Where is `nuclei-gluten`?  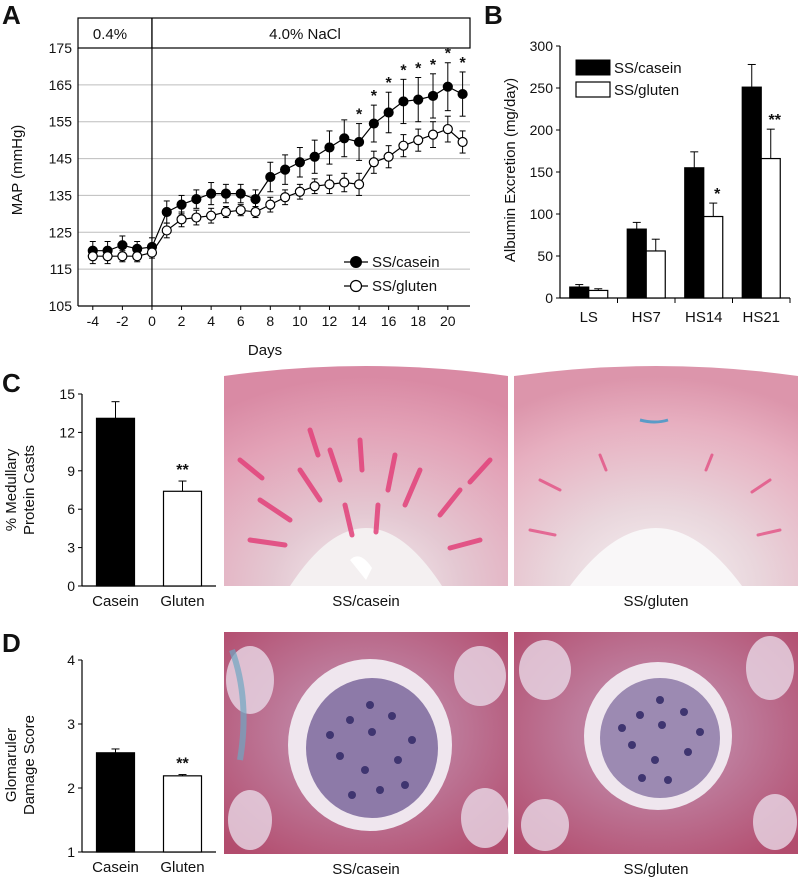
nuclei-gluten is located at coordinates (661, 740).